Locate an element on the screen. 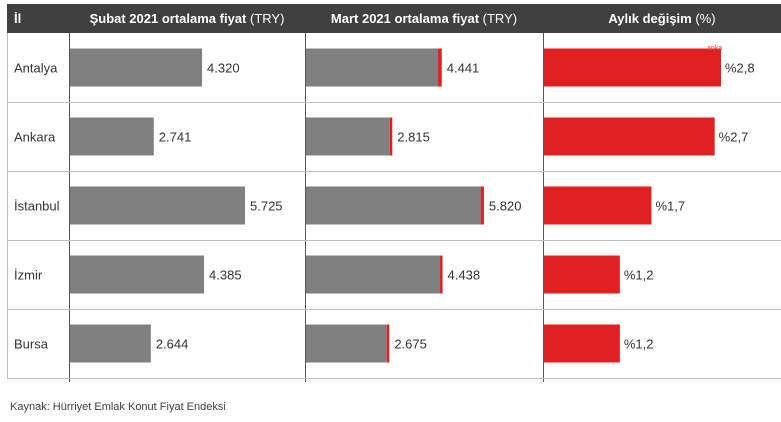  city-label: İzmir is located at coordinates (28, 275).